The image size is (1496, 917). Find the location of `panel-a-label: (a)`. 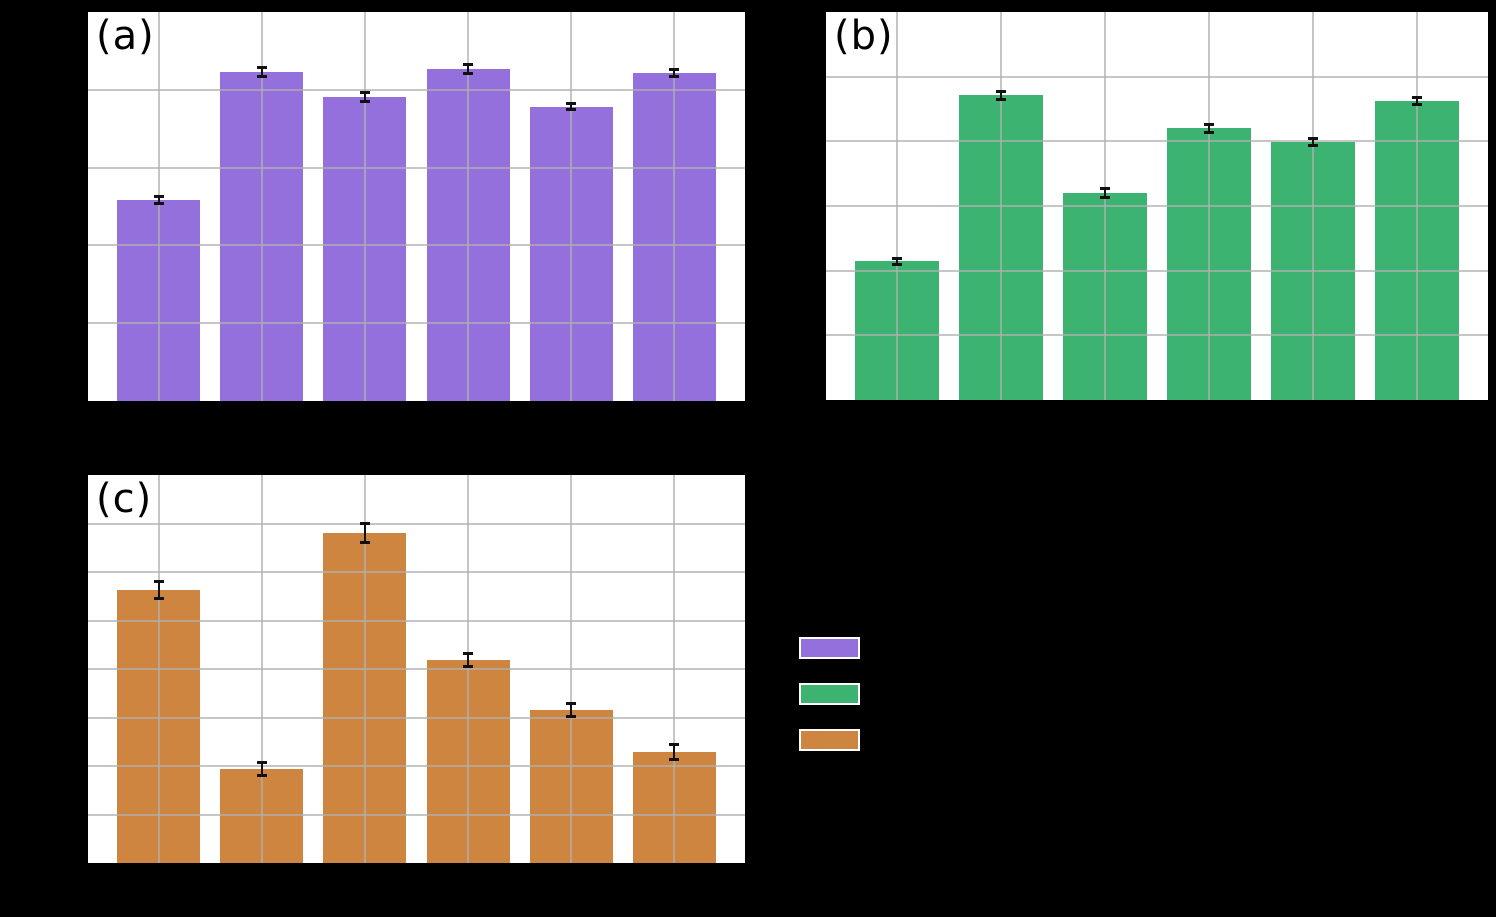

panel-a-label: (a) is located at coordinates (125, 36).